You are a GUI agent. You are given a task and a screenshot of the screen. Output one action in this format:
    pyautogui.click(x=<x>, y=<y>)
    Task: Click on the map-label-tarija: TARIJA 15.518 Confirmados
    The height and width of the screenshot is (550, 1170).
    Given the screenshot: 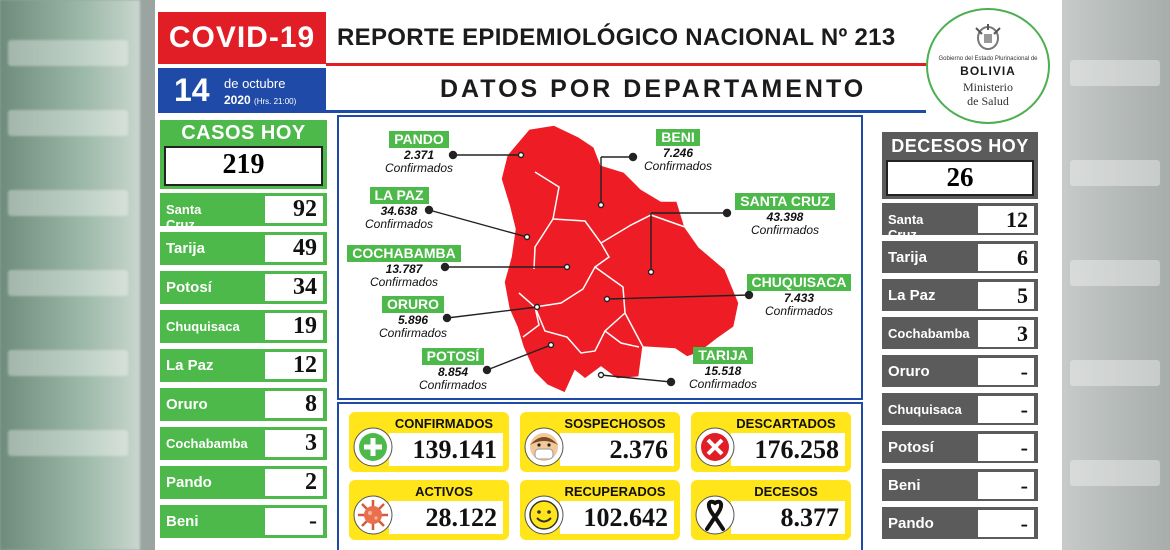 What is the action you would take?
    pyautogui.click(x=723, y=368)
    